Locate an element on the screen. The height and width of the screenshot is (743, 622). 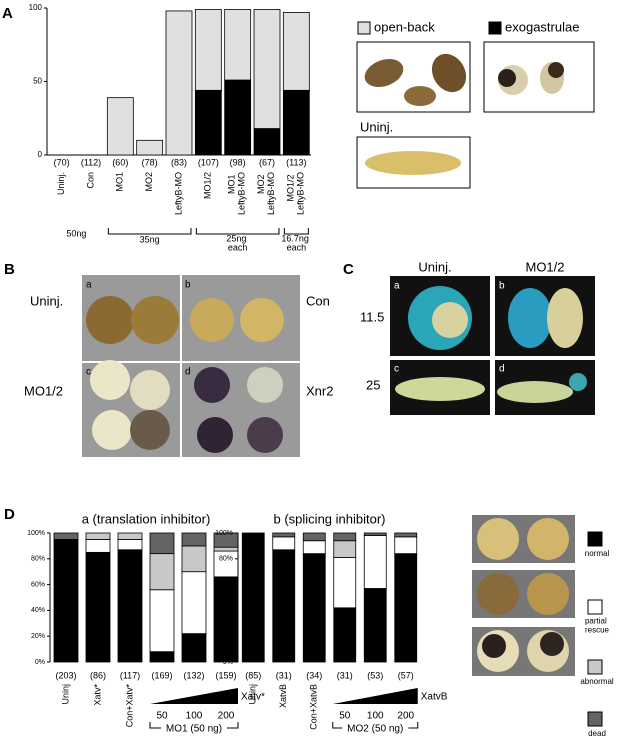
group-label: MO1 (50 ng) is located at coordinates (194, 729).